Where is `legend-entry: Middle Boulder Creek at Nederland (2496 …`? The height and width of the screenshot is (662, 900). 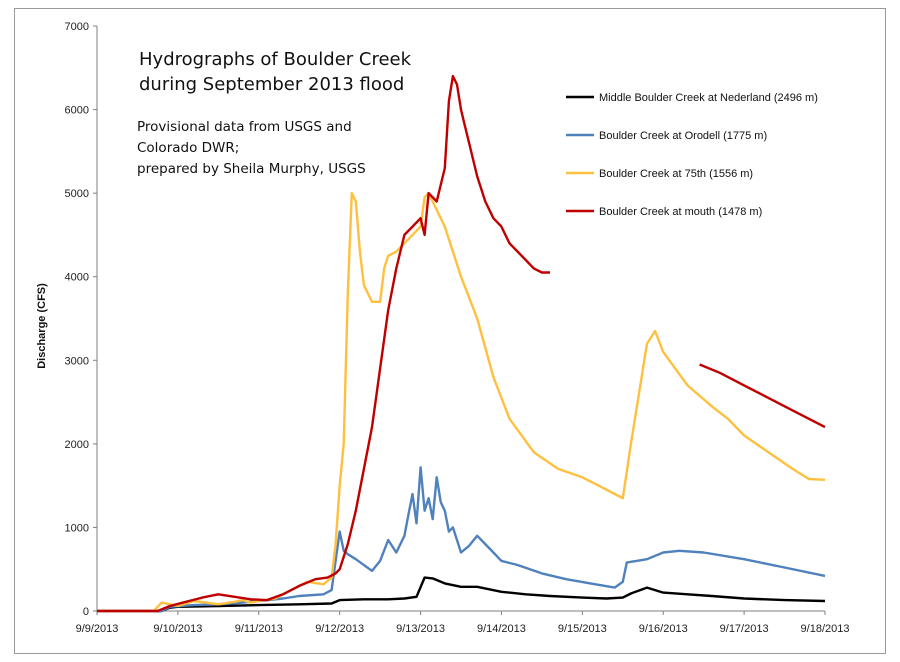 legend-entry: Middle Boulder Creek at Nederland (2496 … is located at coordinates (708, 98).